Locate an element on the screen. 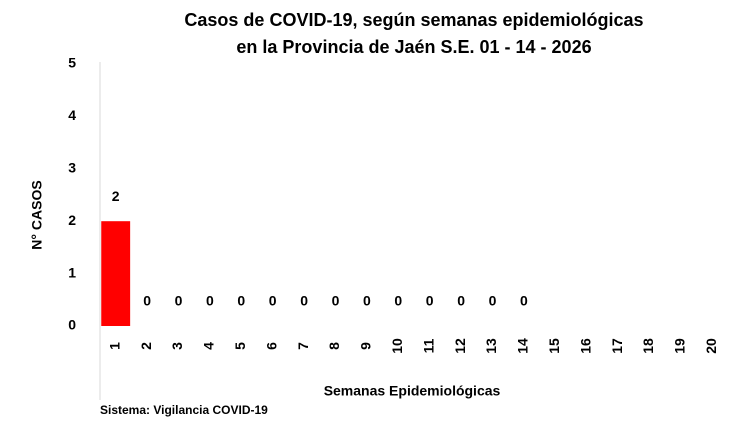 This screenshot has height=421, width=731. x-tick-label: 19 is located at coordinates (680, 346).